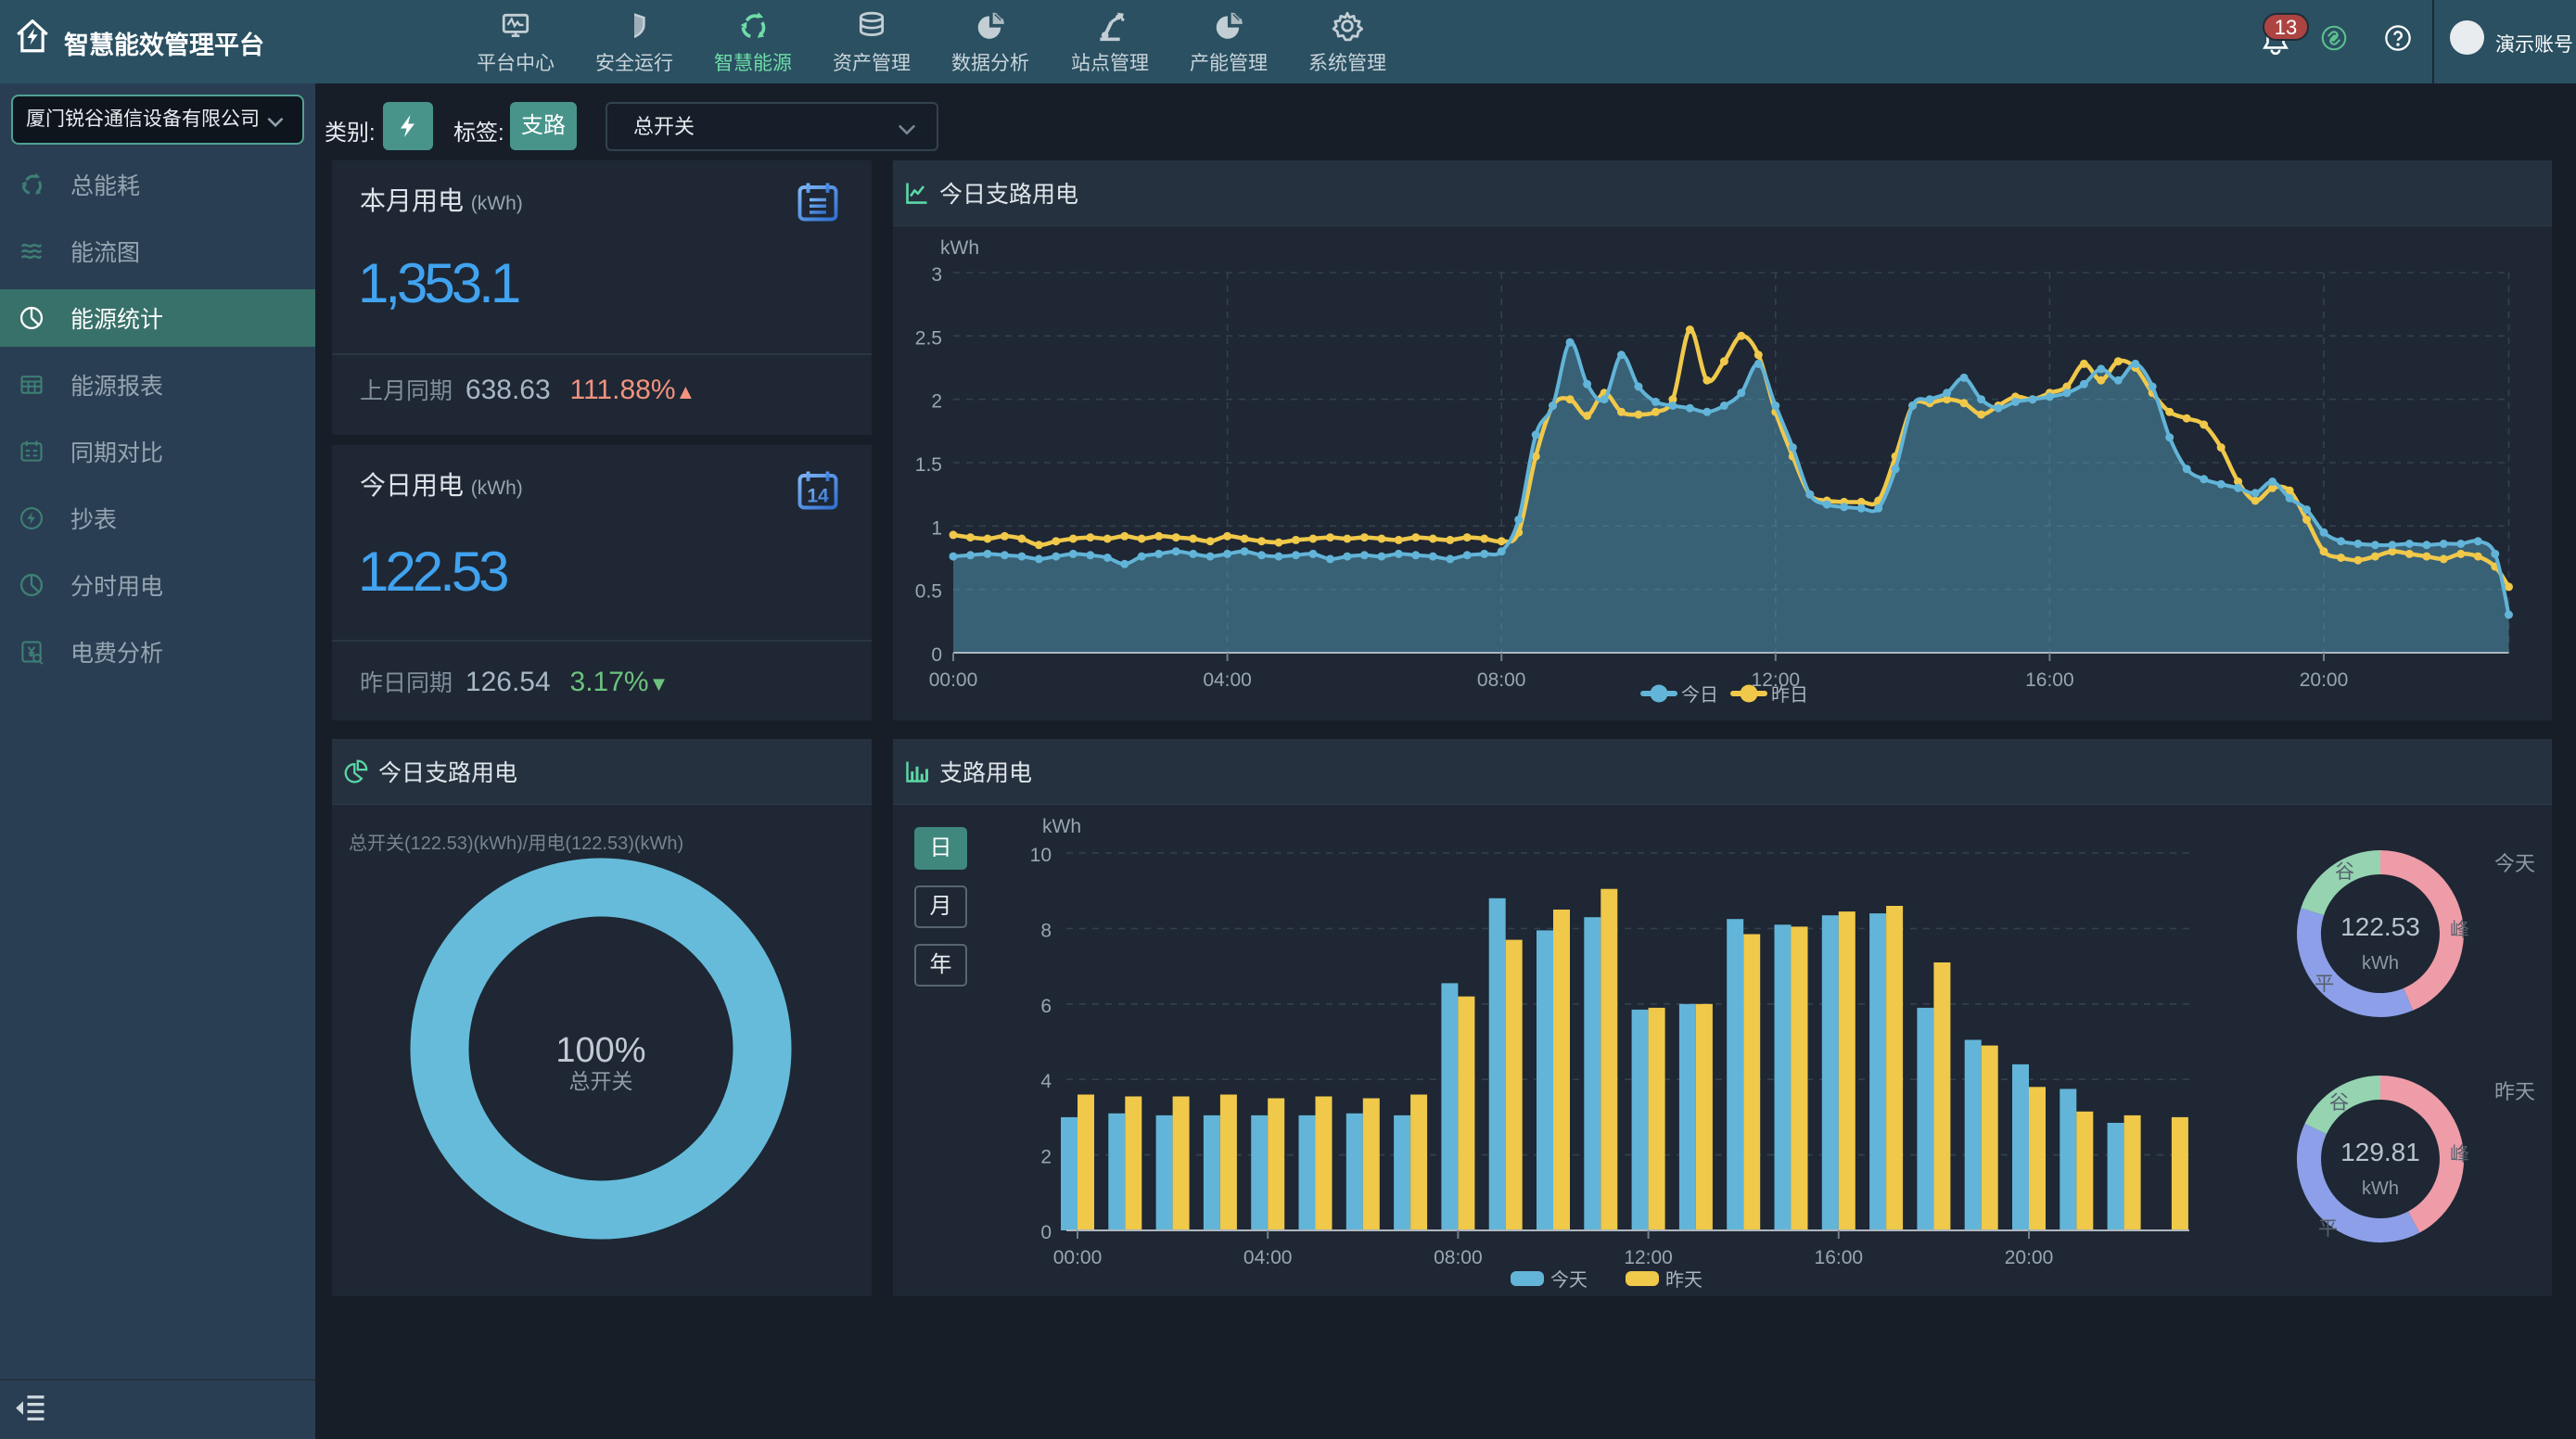  I want to click on svg-text: 总开关, so click(601, 1081).